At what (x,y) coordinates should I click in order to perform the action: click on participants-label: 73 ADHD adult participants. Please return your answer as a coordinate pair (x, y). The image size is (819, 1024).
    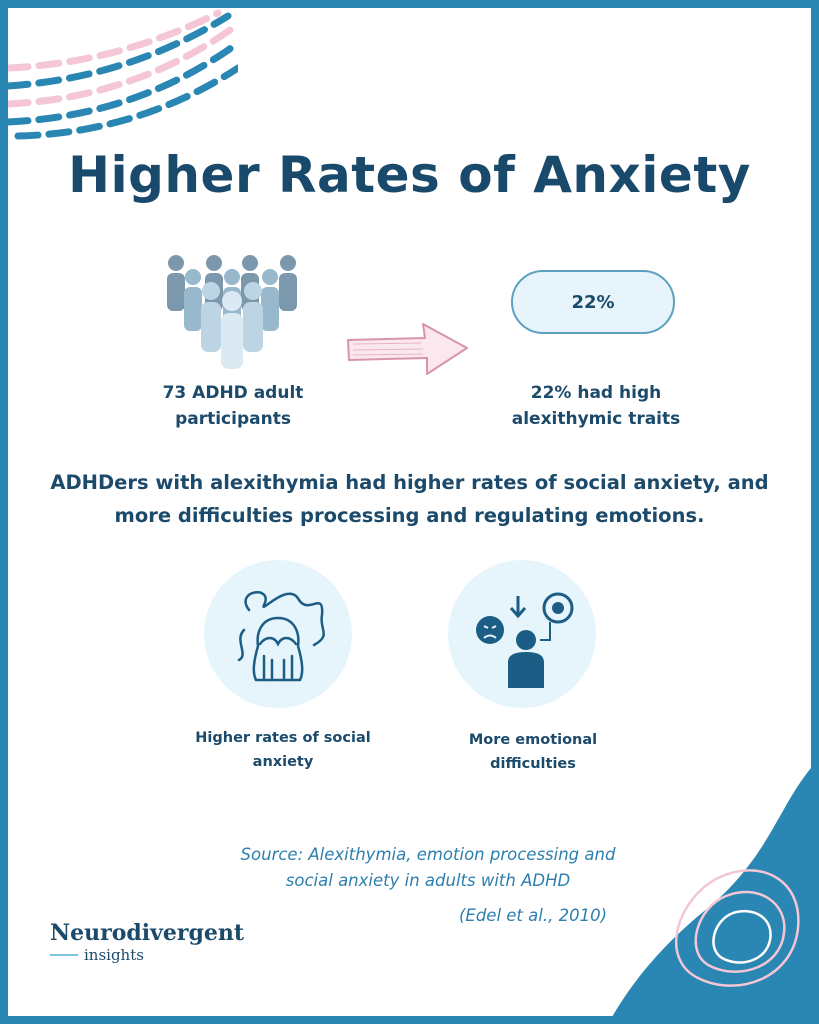
    Looking at the image, I should click on (233, 406).